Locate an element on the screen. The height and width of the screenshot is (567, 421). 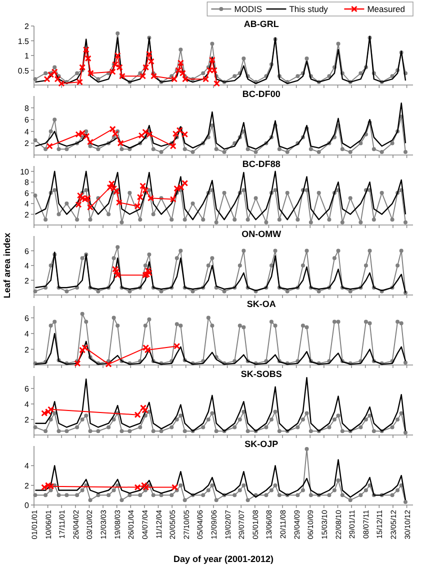
chart-title: AB-GRL is located at coordinates (262, 24).